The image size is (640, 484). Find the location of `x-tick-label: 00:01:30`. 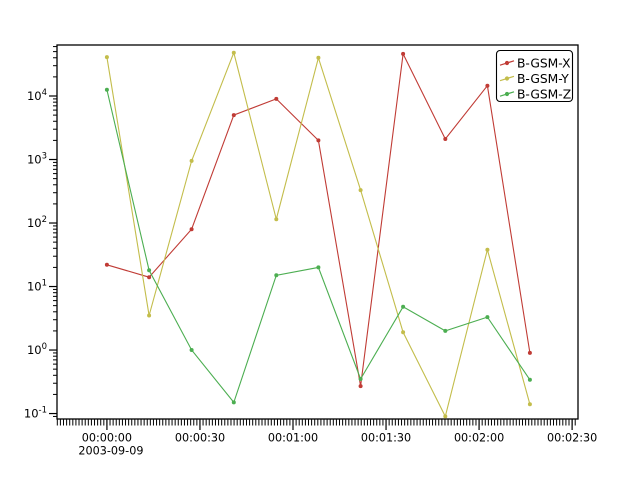

x-tick-label: 00:01:30 is located at coordinates (386, 438).